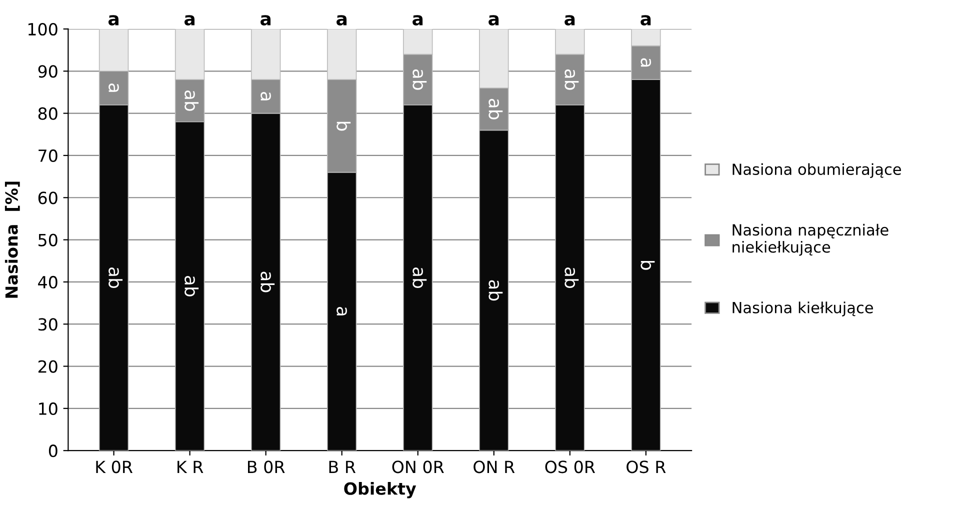 This screenshot has height=527, width=974. What do you see at coordinates (570, 467) in the screenshot?
I see `x-tick-label: OS 0R` at bounding box center [570, 467].